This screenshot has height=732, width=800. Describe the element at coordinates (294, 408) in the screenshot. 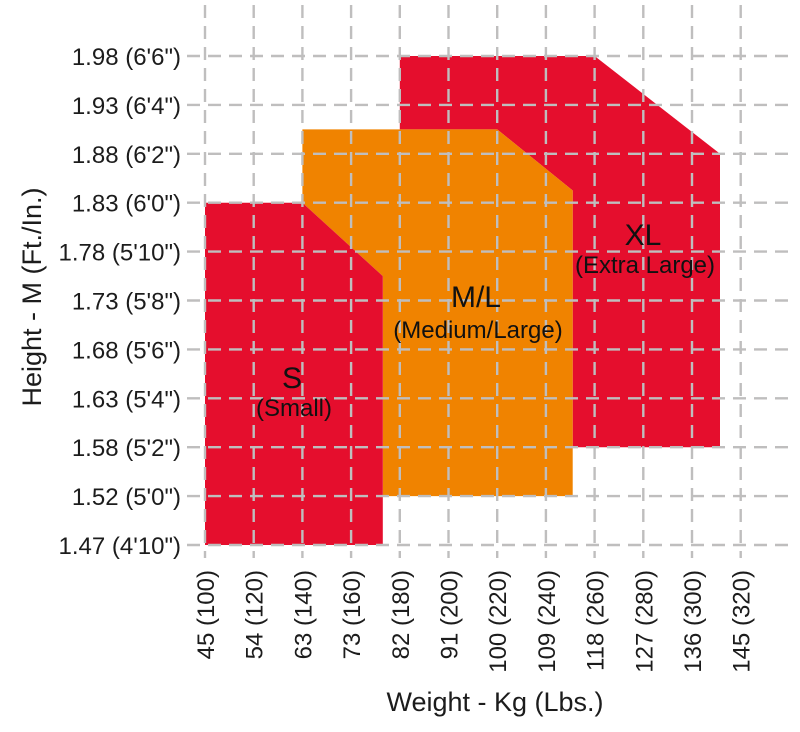

I see `region-sublabel-S: (Small)` at that location.